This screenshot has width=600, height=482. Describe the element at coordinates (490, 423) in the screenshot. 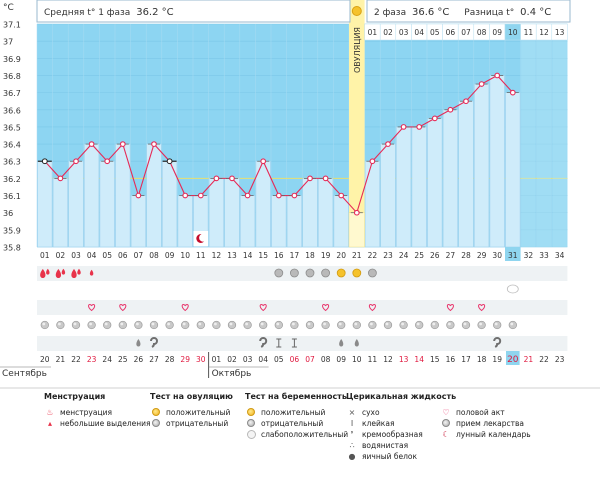

I see `legend-item: прием лекарства` at that location.